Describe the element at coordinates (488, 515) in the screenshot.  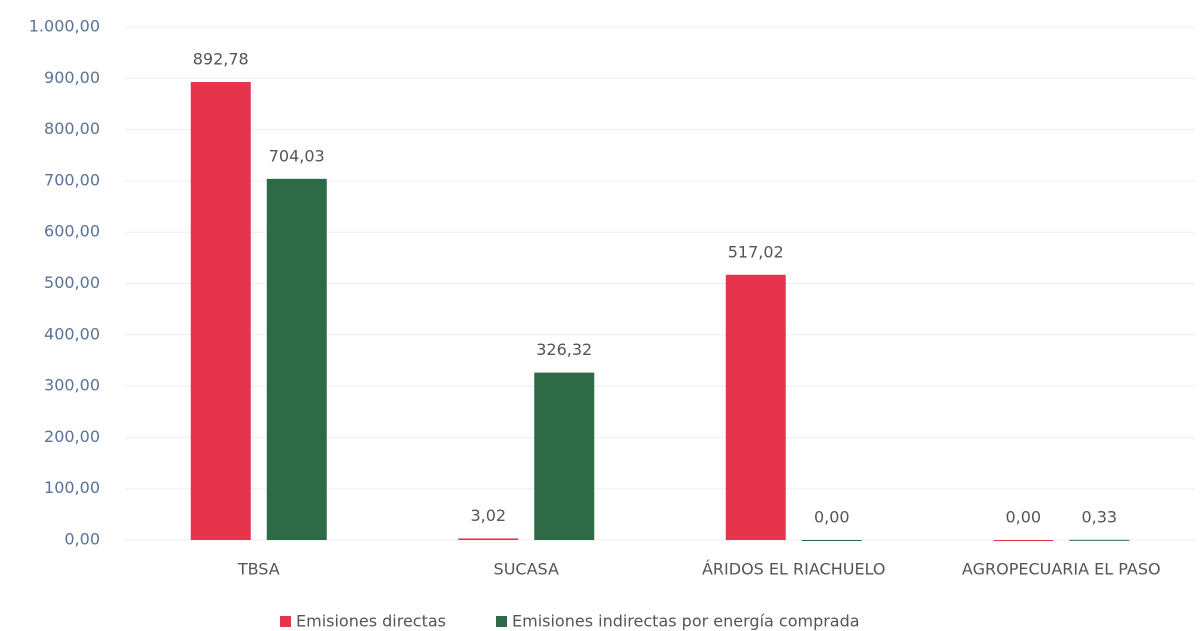
I see `value-label: 3,02` at that location.